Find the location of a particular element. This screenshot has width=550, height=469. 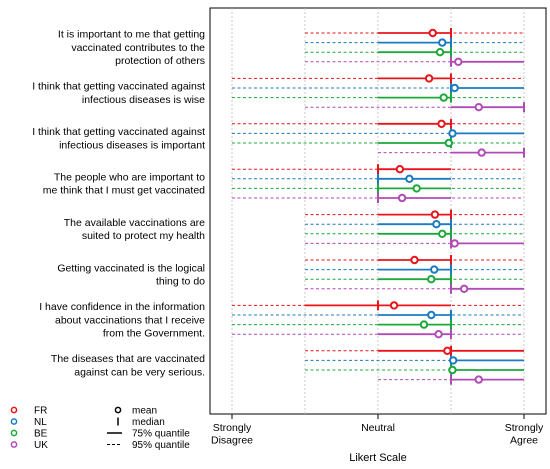

legend-series-label: NL is located at coordinates (40, 422).